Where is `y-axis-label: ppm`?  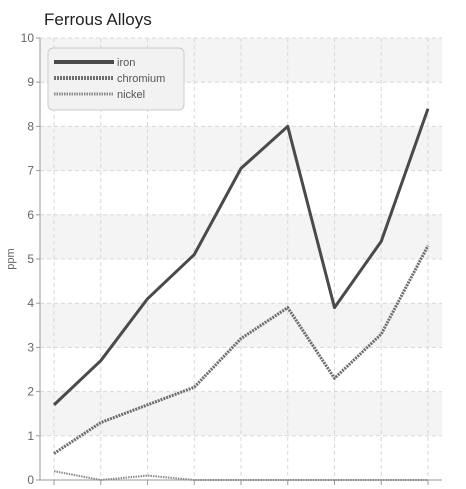
y-axis-label: ppm is located at coordinates (11, 258).